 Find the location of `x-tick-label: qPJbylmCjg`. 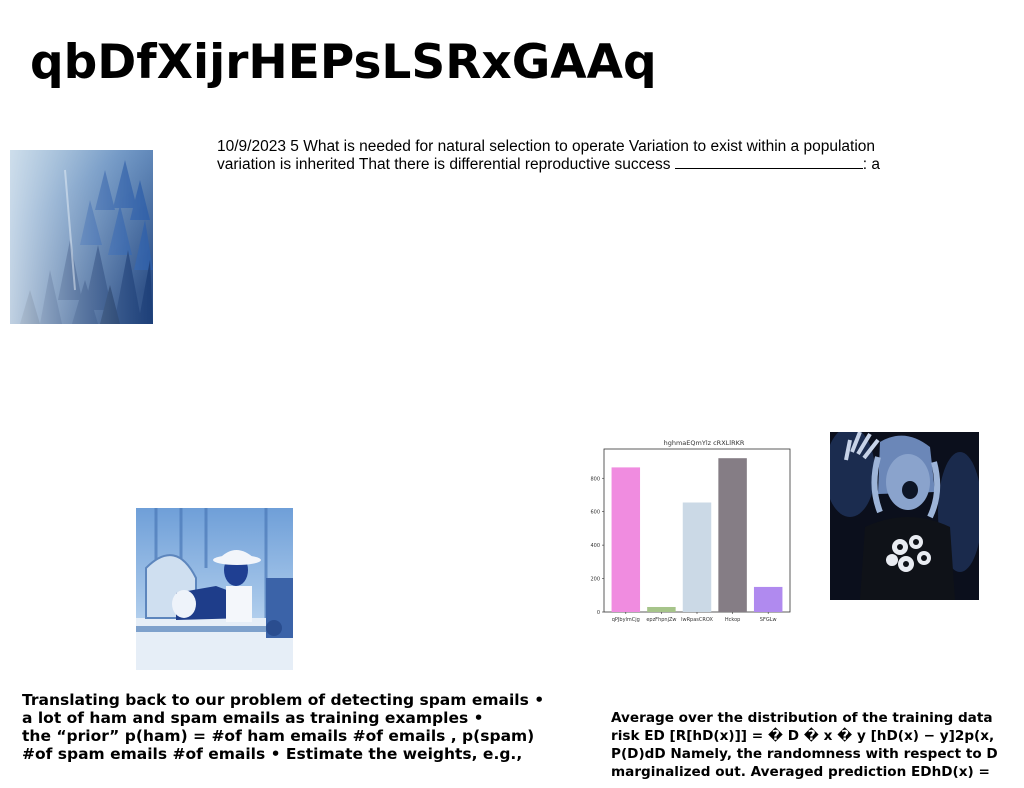

x-tick-label: qPJbylmCjg is located at coordinates (626, 620).